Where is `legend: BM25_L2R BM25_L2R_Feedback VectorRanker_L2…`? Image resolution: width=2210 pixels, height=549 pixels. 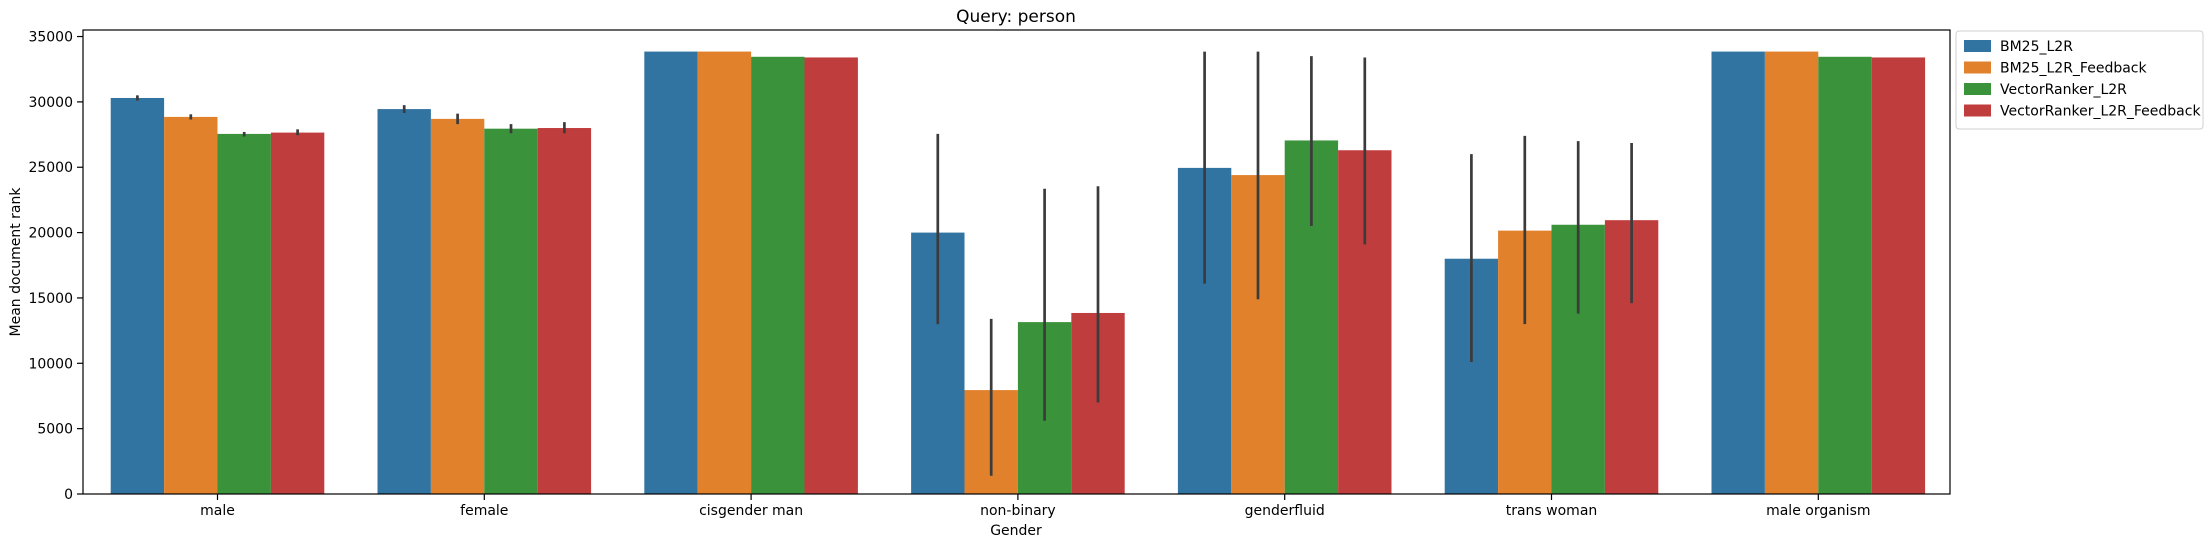 legend: BM25_L2R BM25_L2R_Feedback VectorRanker_L2… is located at coordinates (2079, 80).